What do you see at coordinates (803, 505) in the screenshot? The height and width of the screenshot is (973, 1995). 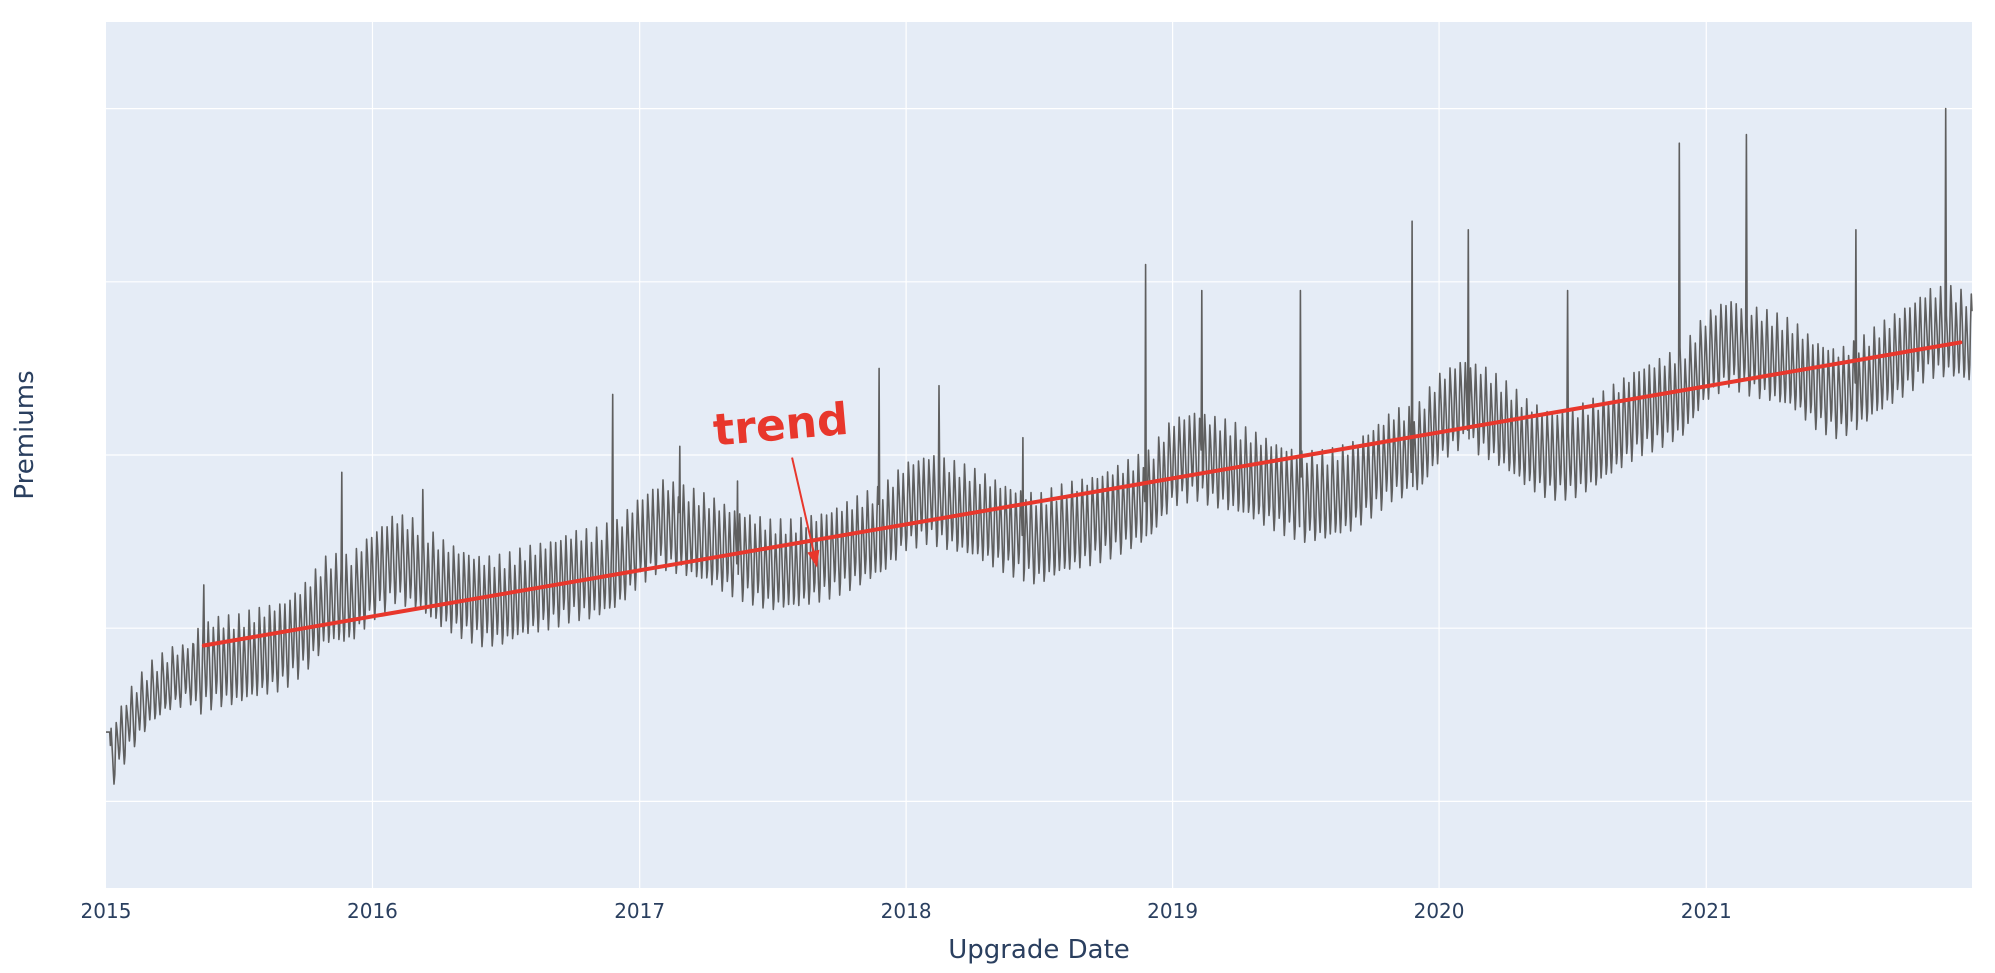 I see `annotation-arrow-shaft` at bounding box center [803, 505].